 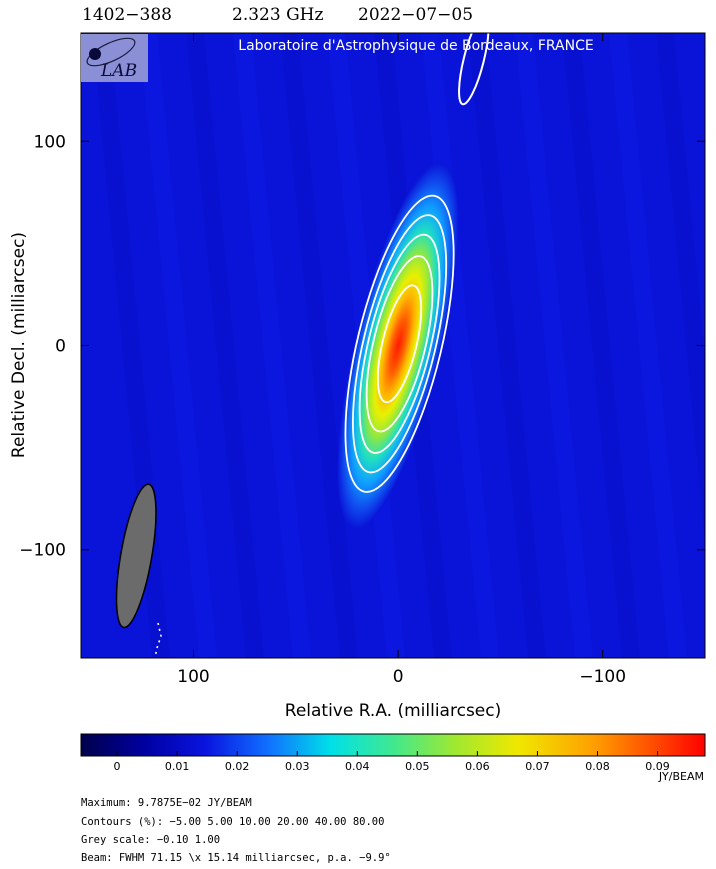 What do you see at coordinates (477, 766) in the screenshot?
I see `colorbar-tick-label: 0.06` at bounding box center [477, 766].